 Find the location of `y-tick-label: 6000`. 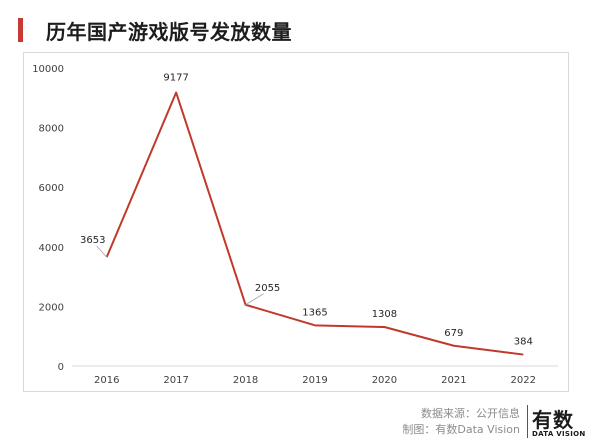

y-tick-label: 6000 is located at coordinates (51, 188).